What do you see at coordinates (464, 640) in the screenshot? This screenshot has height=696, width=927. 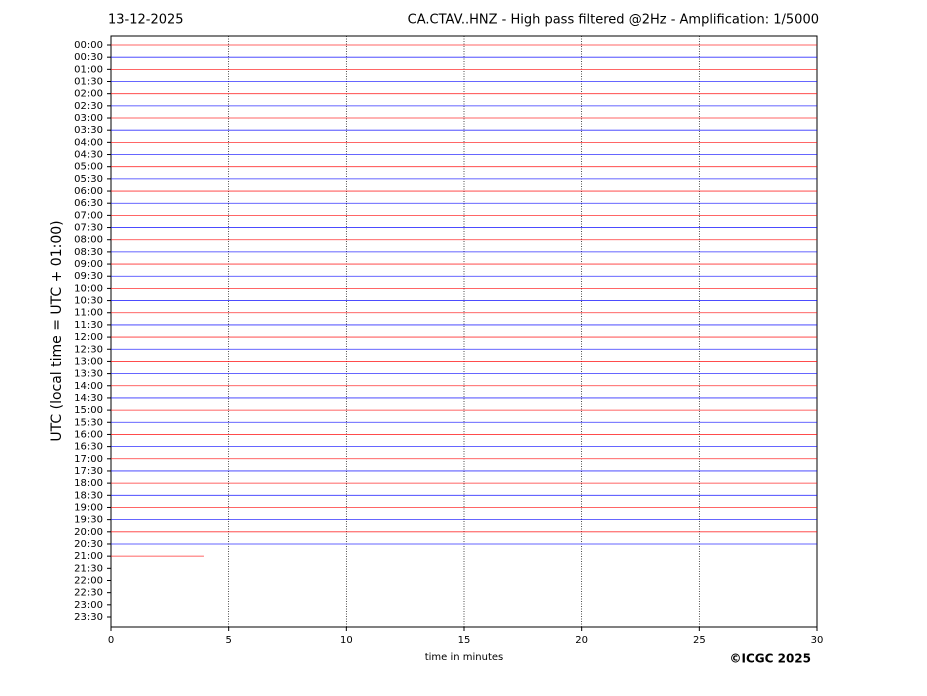 I see `x-tick-label: 15` at bounding box center [464, 640].